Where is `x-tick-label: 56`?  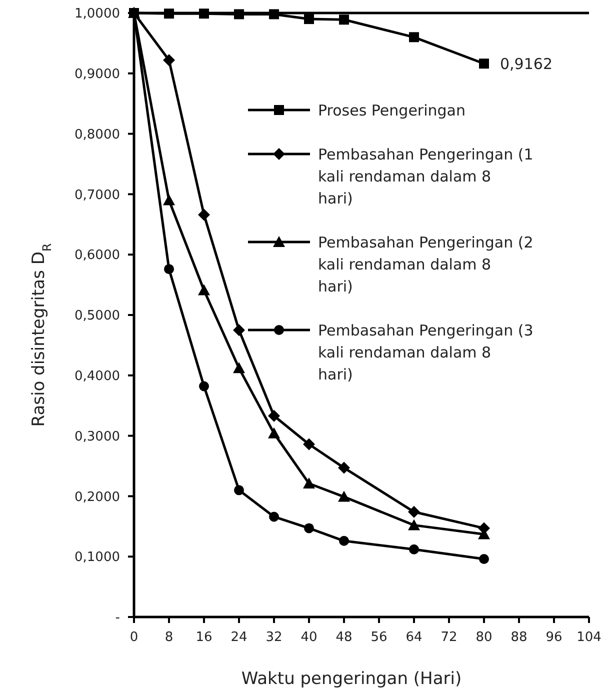
x-tick-label: 56 is located at coordinates (379, 637).